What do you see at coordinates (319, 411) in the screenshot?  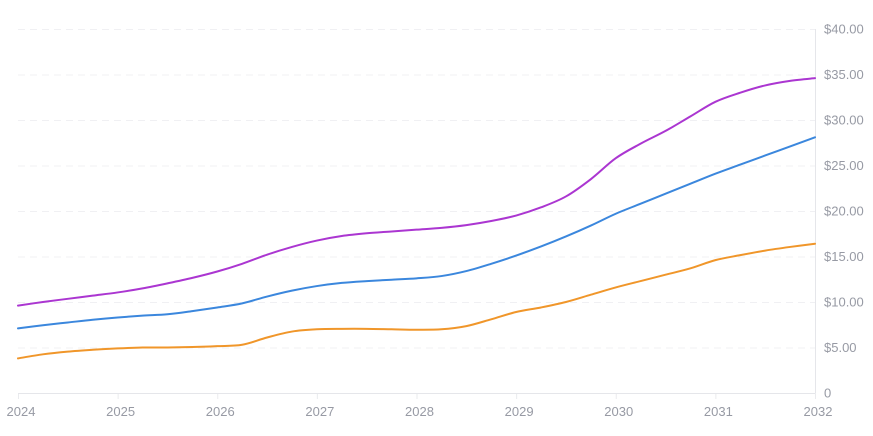 I see `x-axis-label: 2027` at bounding box center [319, 411].